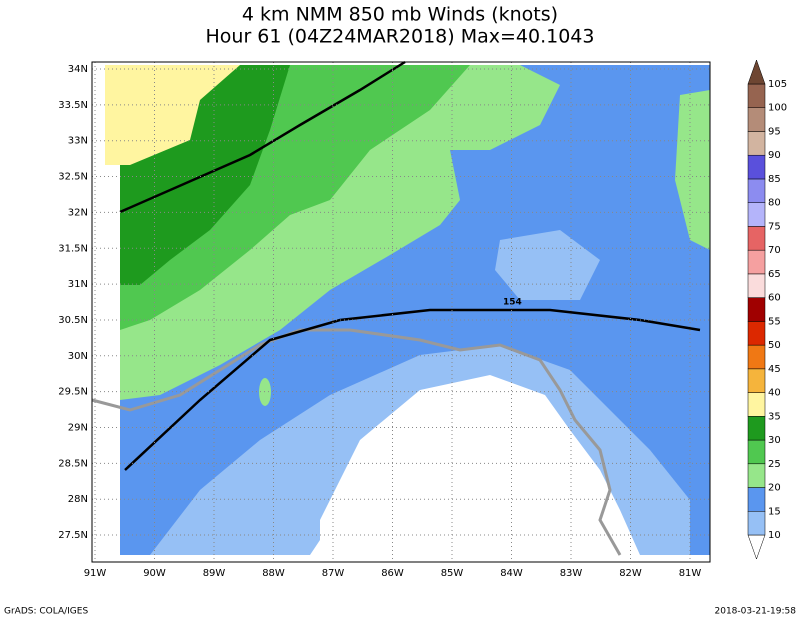 The height and width of the screenshot is (622, 800). What do you see at coordinates (690, 573) in the screenshot?
I see `x-tick-label: 81W` at bounding box center [690, 573].